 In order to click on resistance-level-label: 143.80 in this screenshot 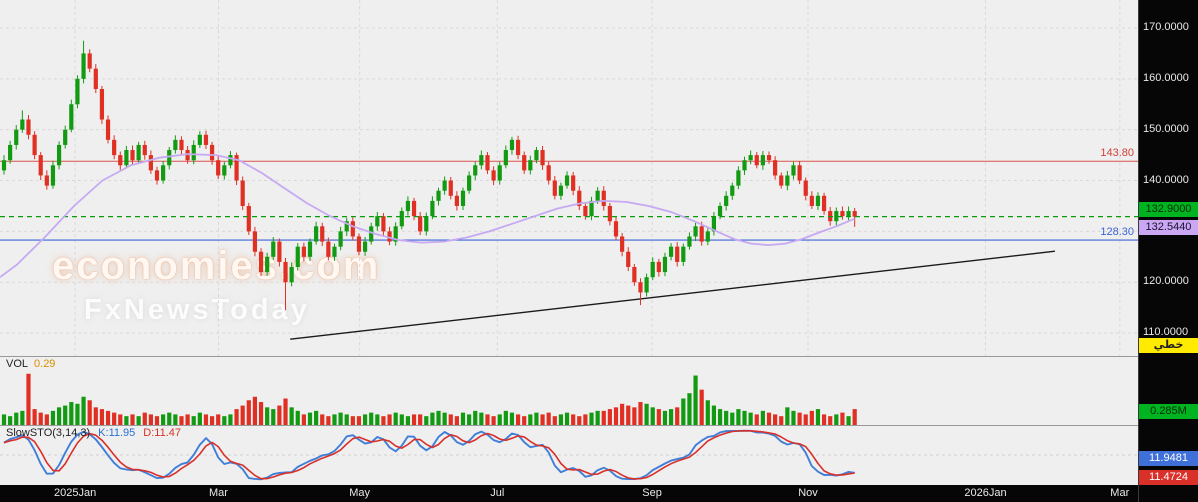, I will do `click(1117, 153)`.